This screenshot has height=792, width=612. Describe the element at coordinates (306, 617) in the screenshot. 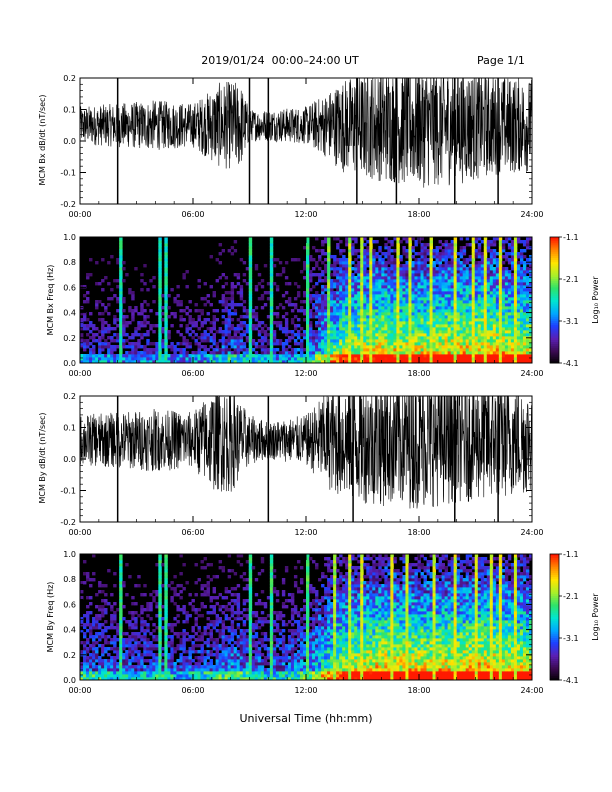

I see `panel-by-freq-heatmap` at that location.